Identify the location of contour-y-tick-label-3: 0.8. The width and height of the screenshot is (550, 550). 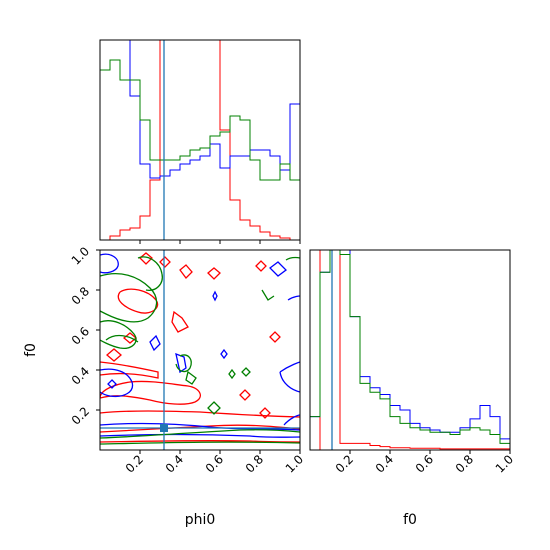
(80, 295).